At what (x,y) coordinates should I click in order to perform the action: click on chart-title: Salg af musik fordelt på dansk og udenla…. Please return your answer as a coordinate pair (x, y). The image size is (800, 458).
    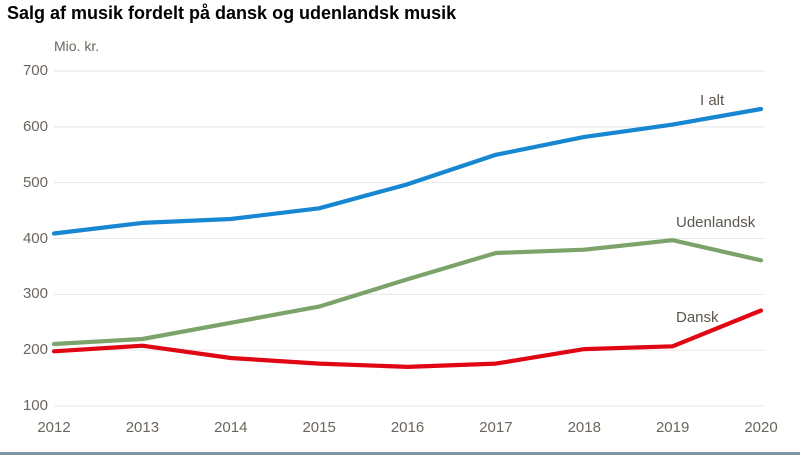
    Looking at the image, I should click on (232, 13).